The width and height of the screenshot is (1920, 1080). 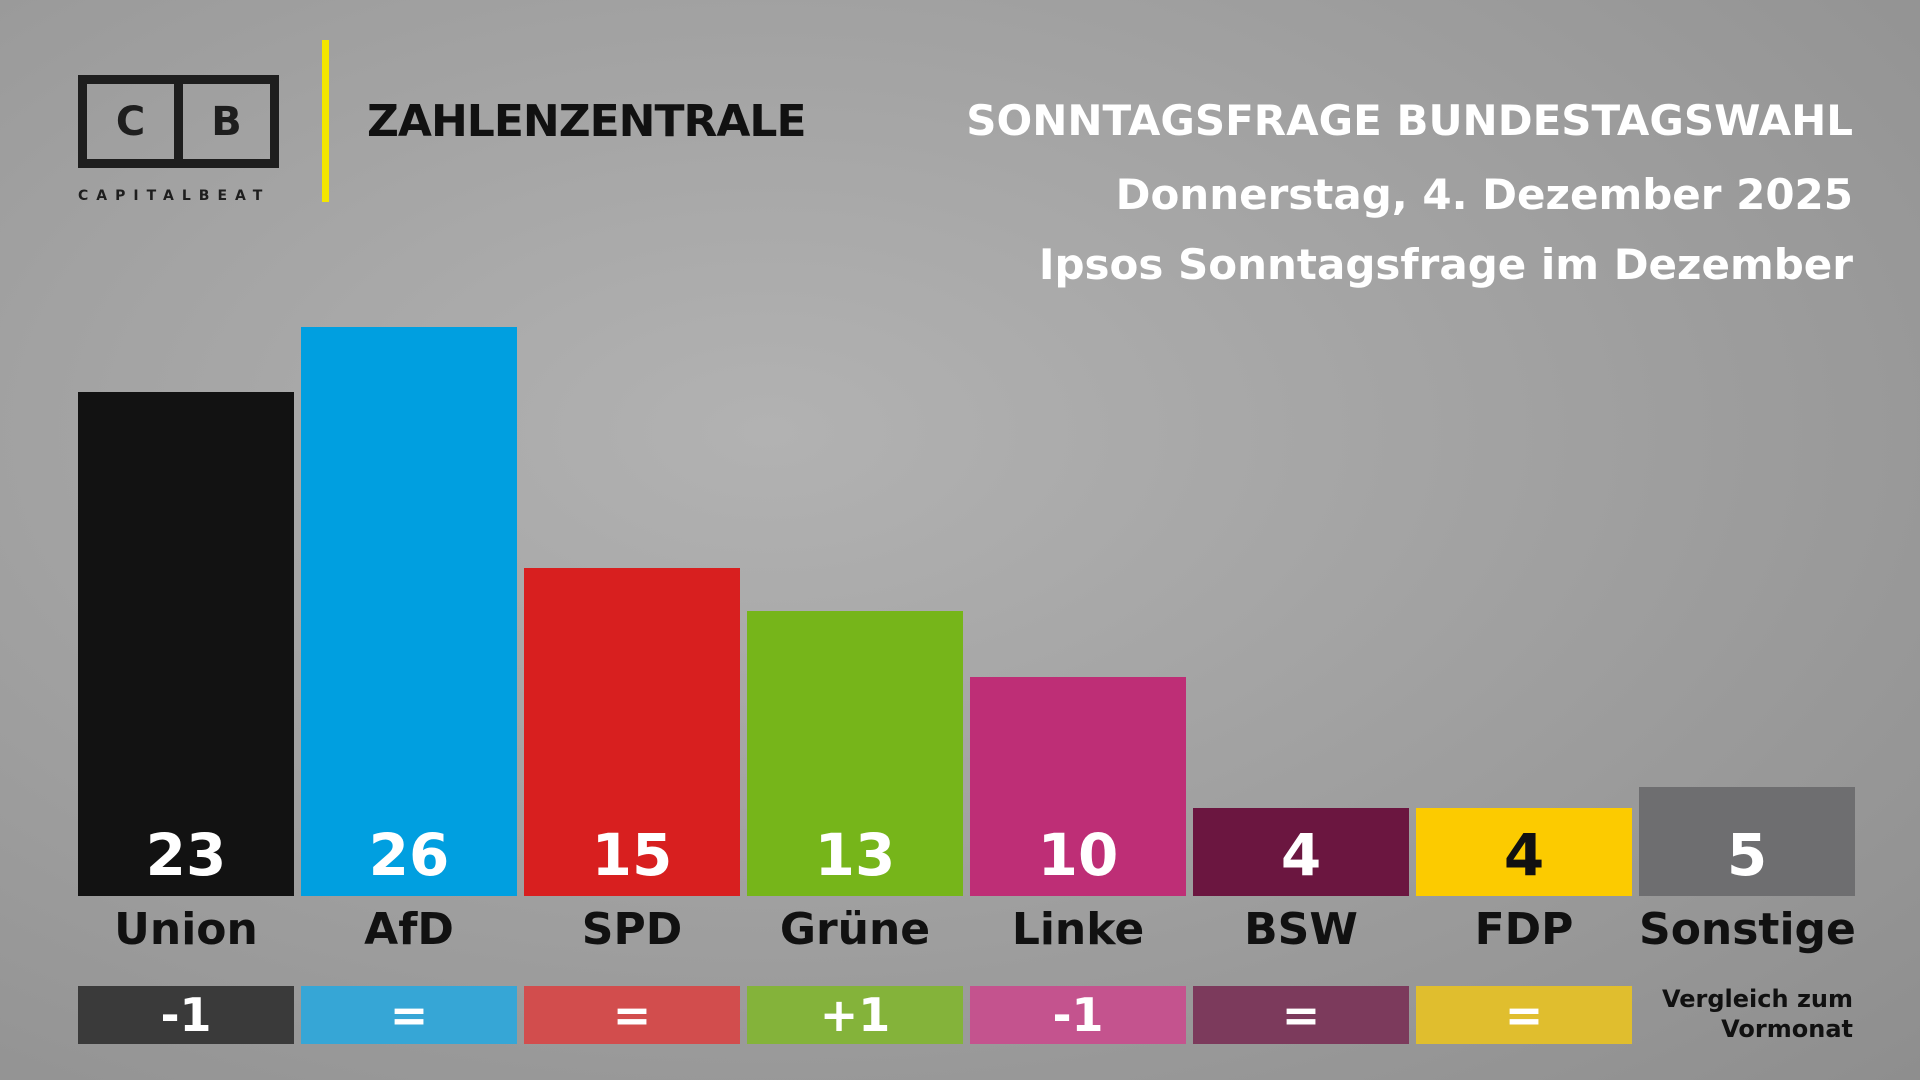 What do you see at coordinates (1445, 264) in the screenshot?
I see `chart-subtitle: Ipsos Sonntagsfrage im Dezember` at bounding box center [1445, 264].